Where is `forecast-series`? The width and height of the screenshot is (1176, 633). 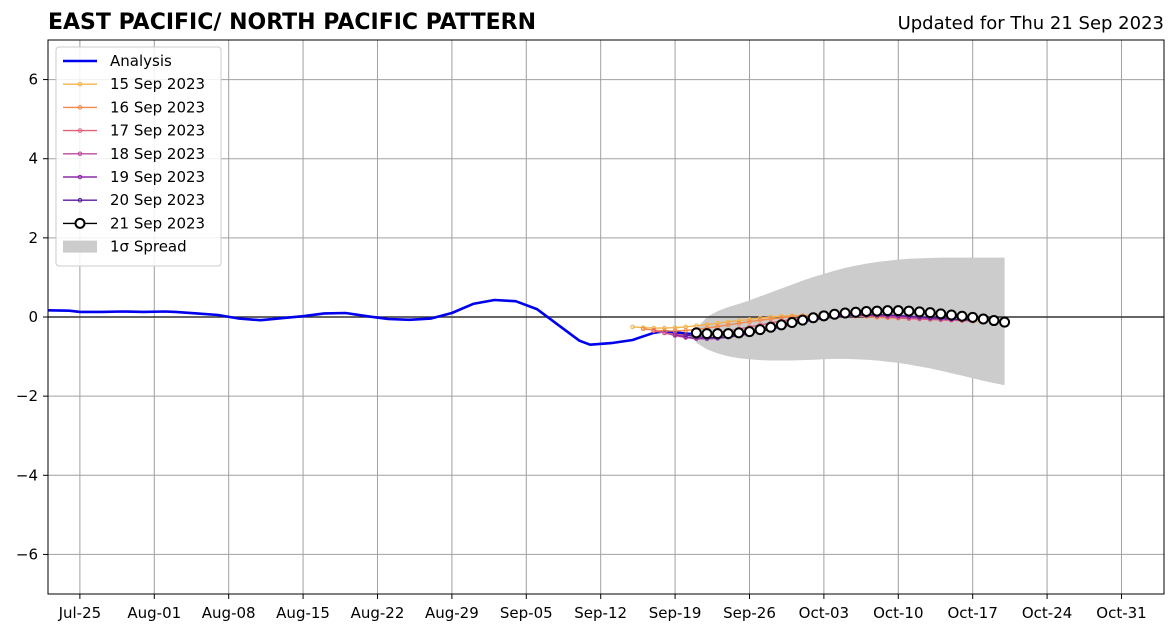
forecast-series is located at coordinates (820, 323).